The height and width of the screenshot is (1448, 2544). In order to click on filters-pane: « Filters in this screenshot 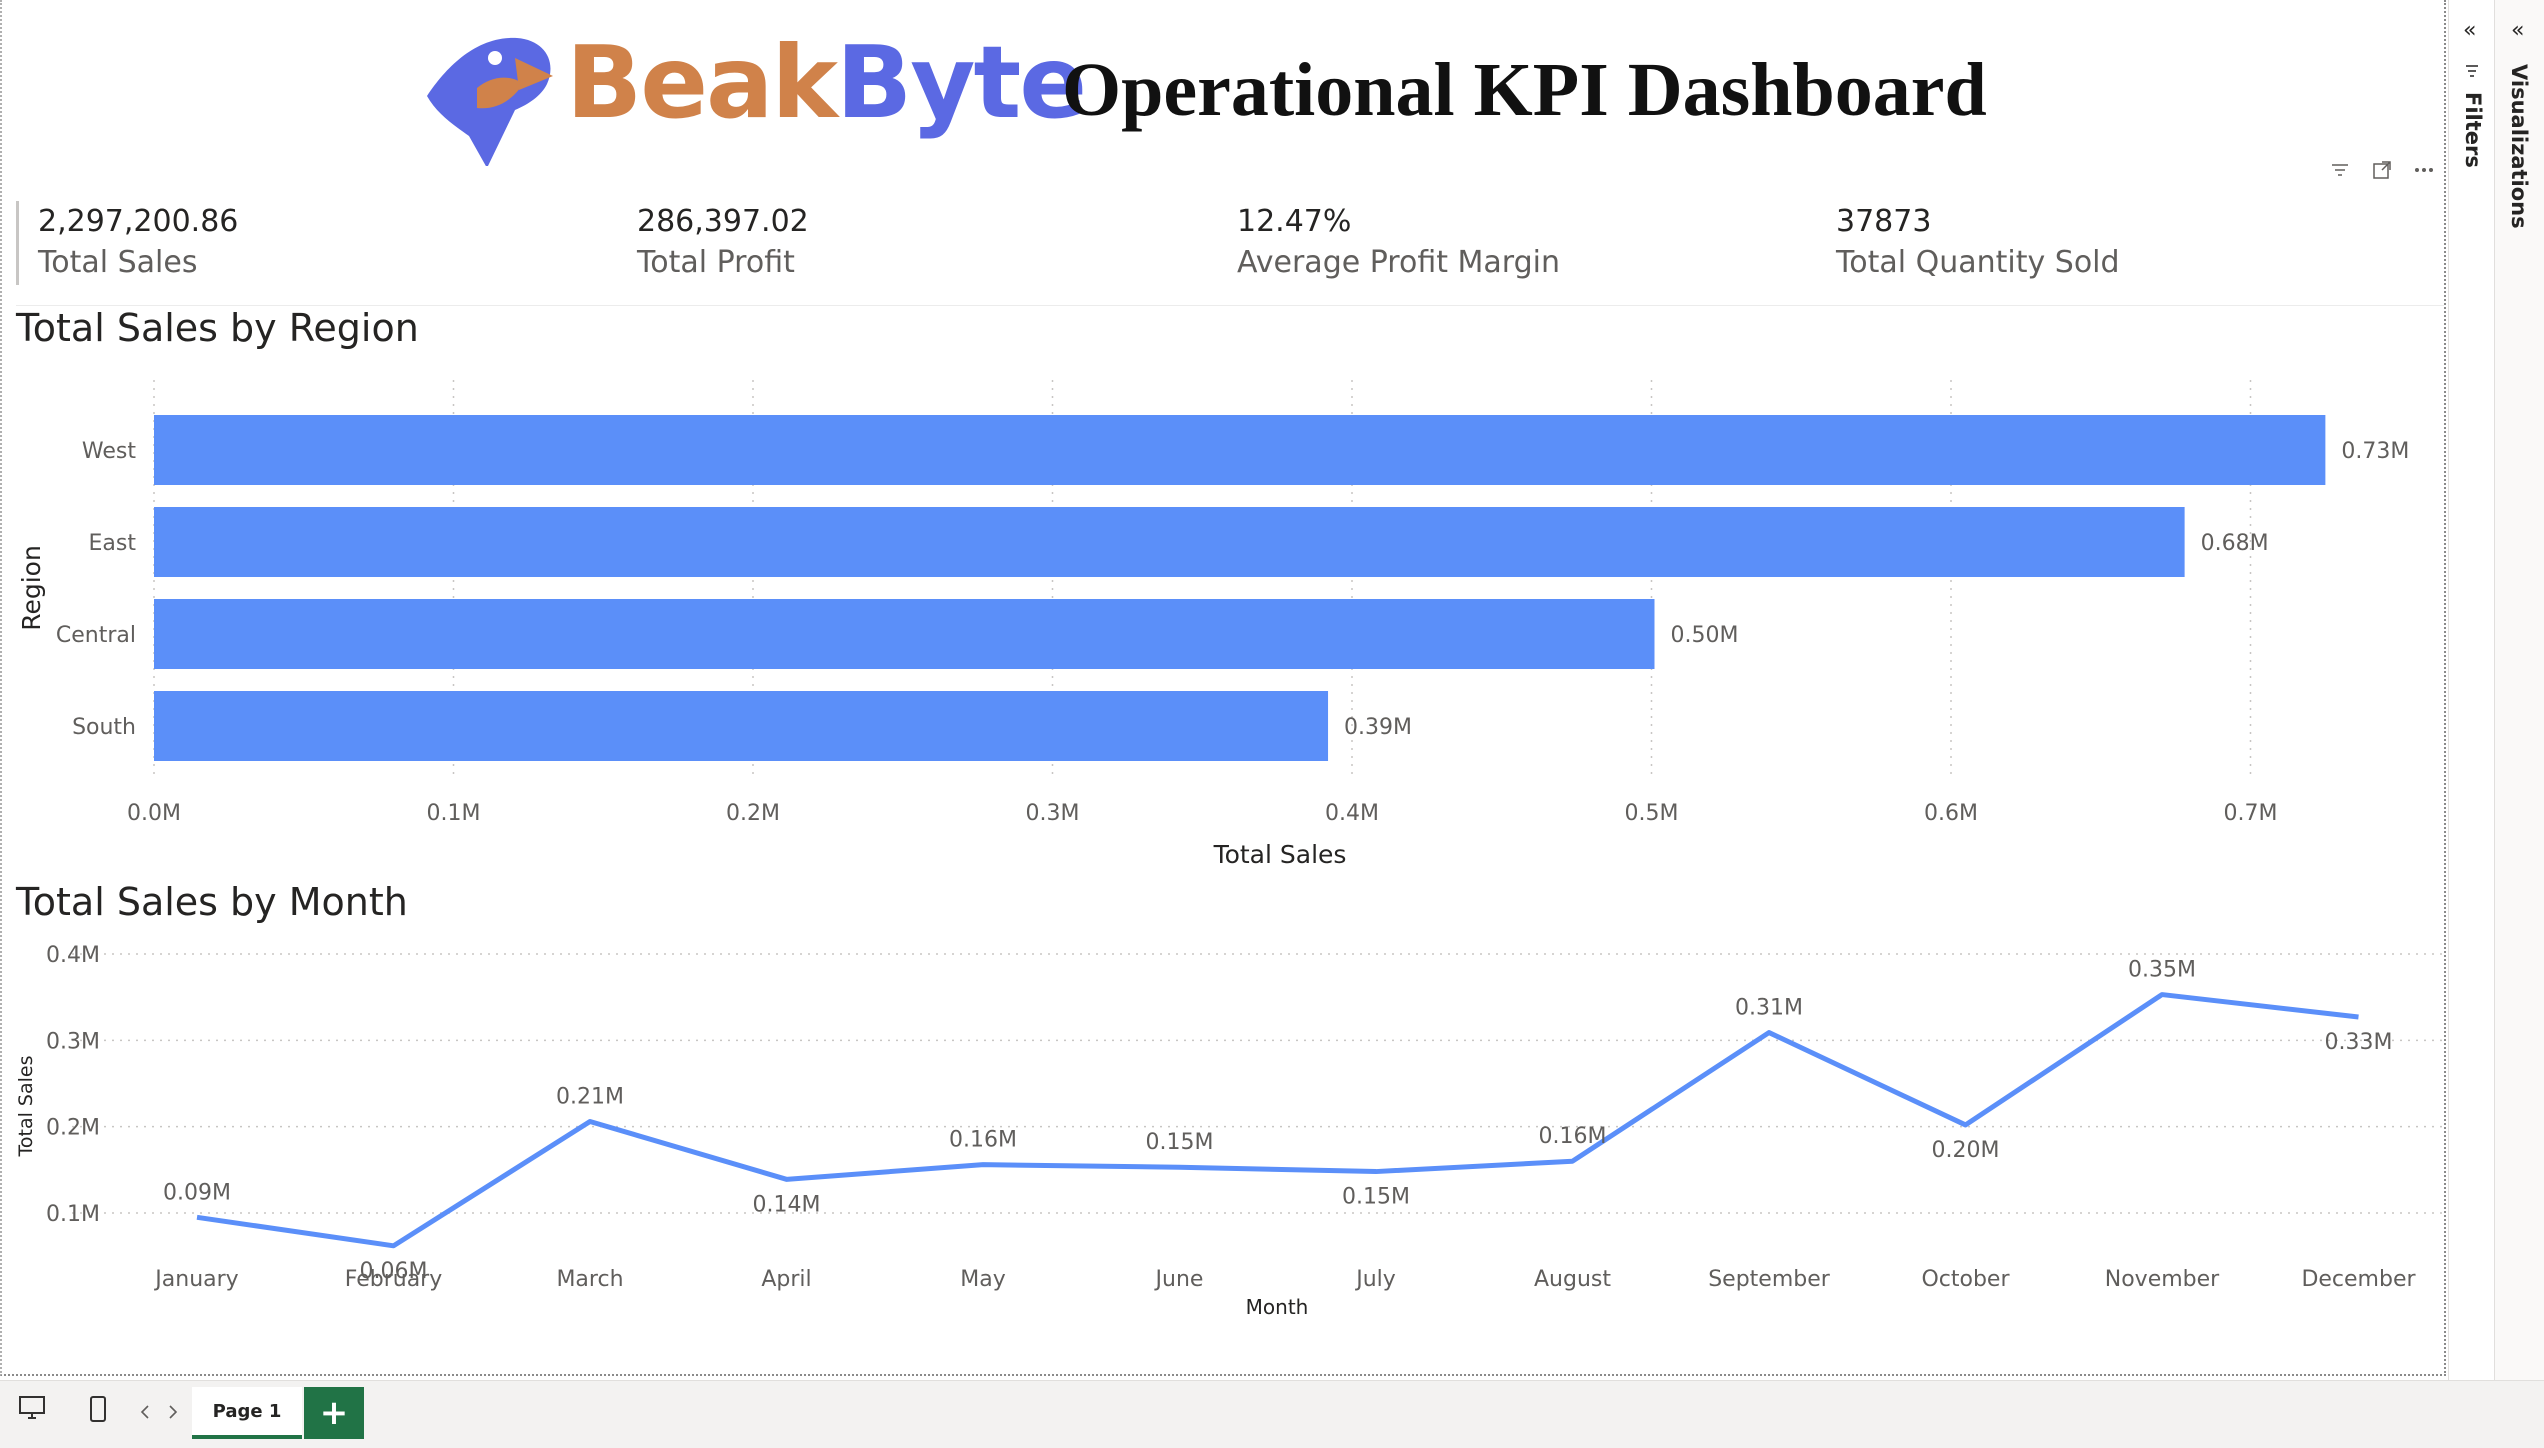, I will do `click(2471, 690)`.